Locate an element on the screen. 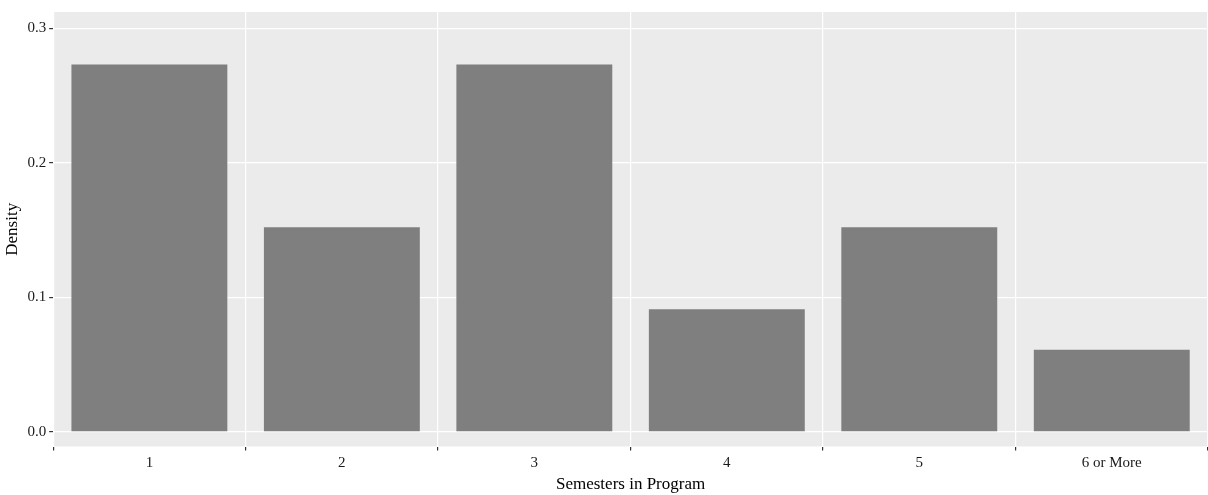  x-tick-label: 2 is located at coordinates (342, 461).